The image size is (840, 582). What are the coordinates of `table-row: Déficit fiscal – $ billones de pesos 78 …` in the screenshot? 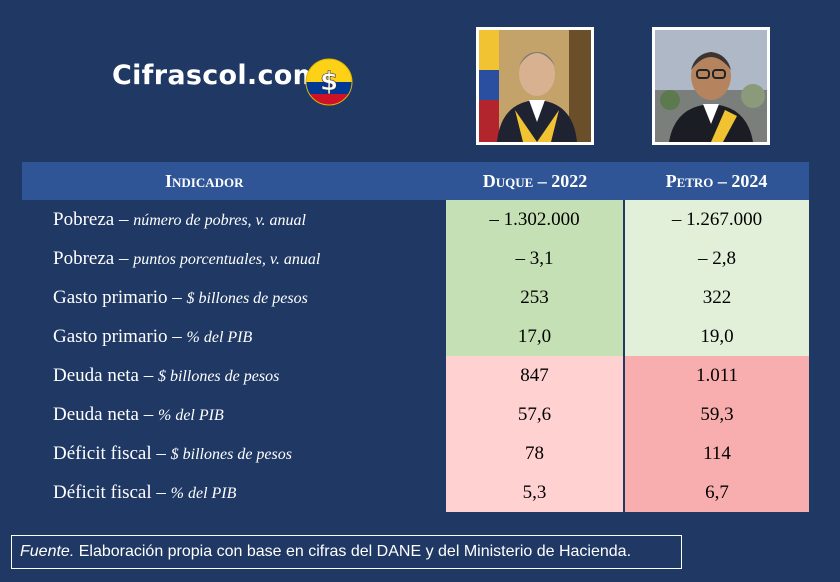 It's located at (415, 453).